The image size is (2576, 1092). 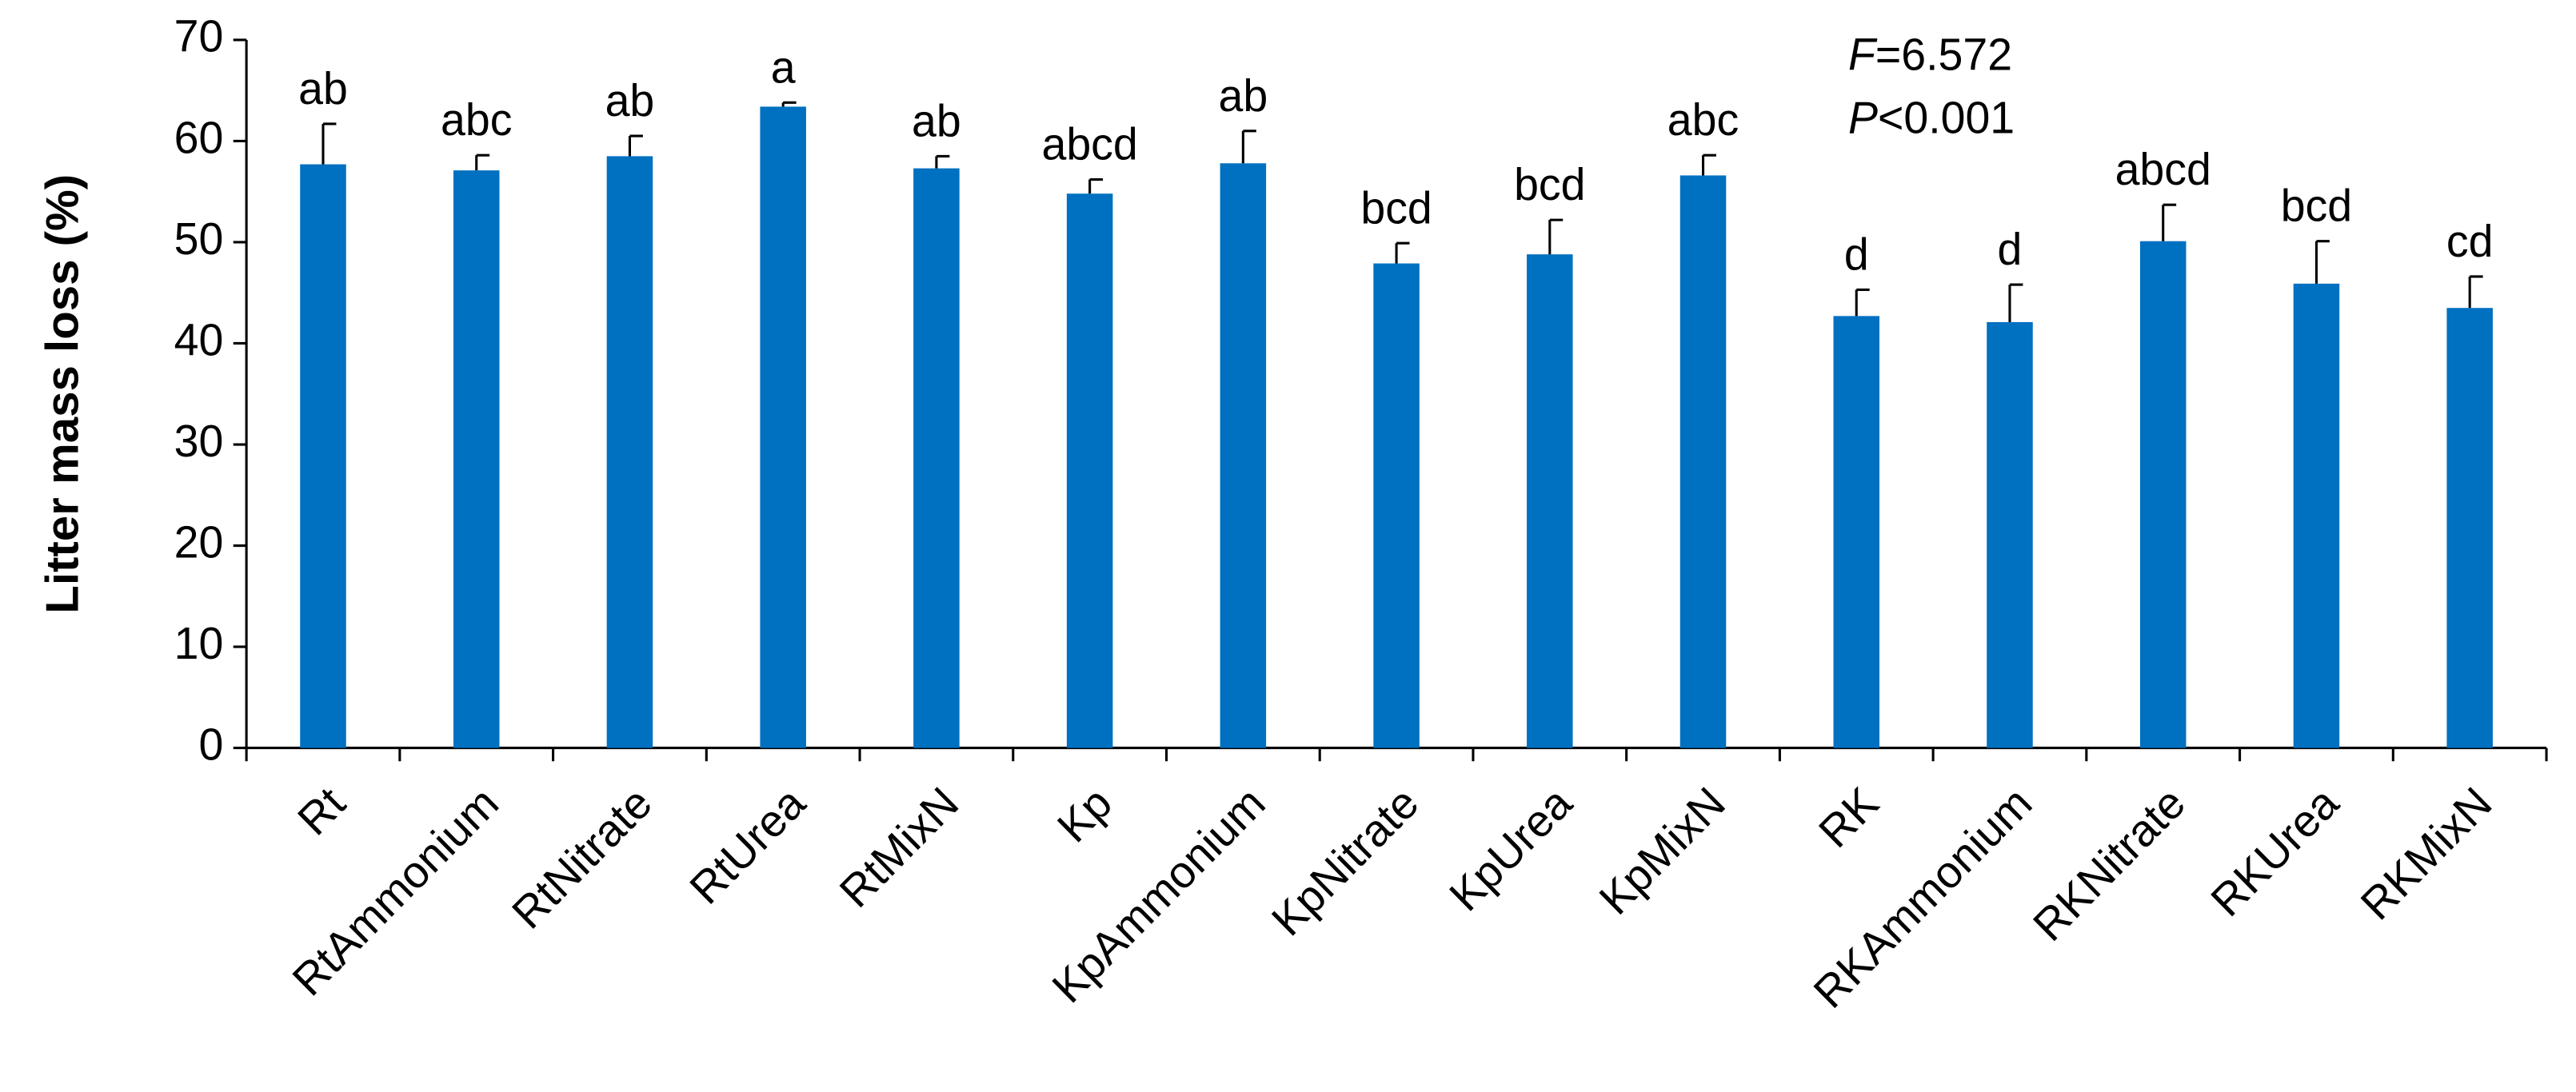 I want to click on y-tick-label: 10, so click(x=199, y=643).